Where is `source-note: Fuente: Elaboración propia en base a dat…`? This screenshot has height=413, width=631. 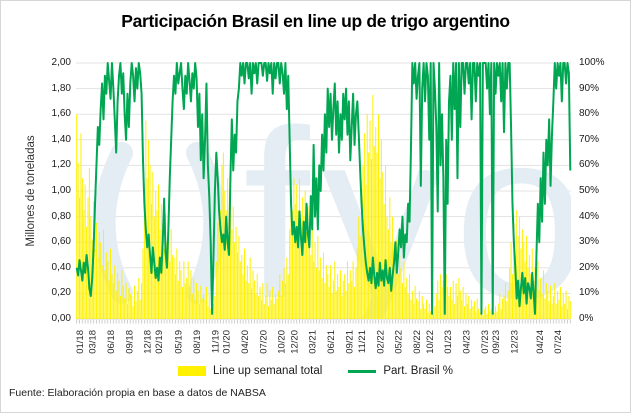 source-note: Fuente: Elaboración propia en base a dat… is located at coordinates (137, 393).